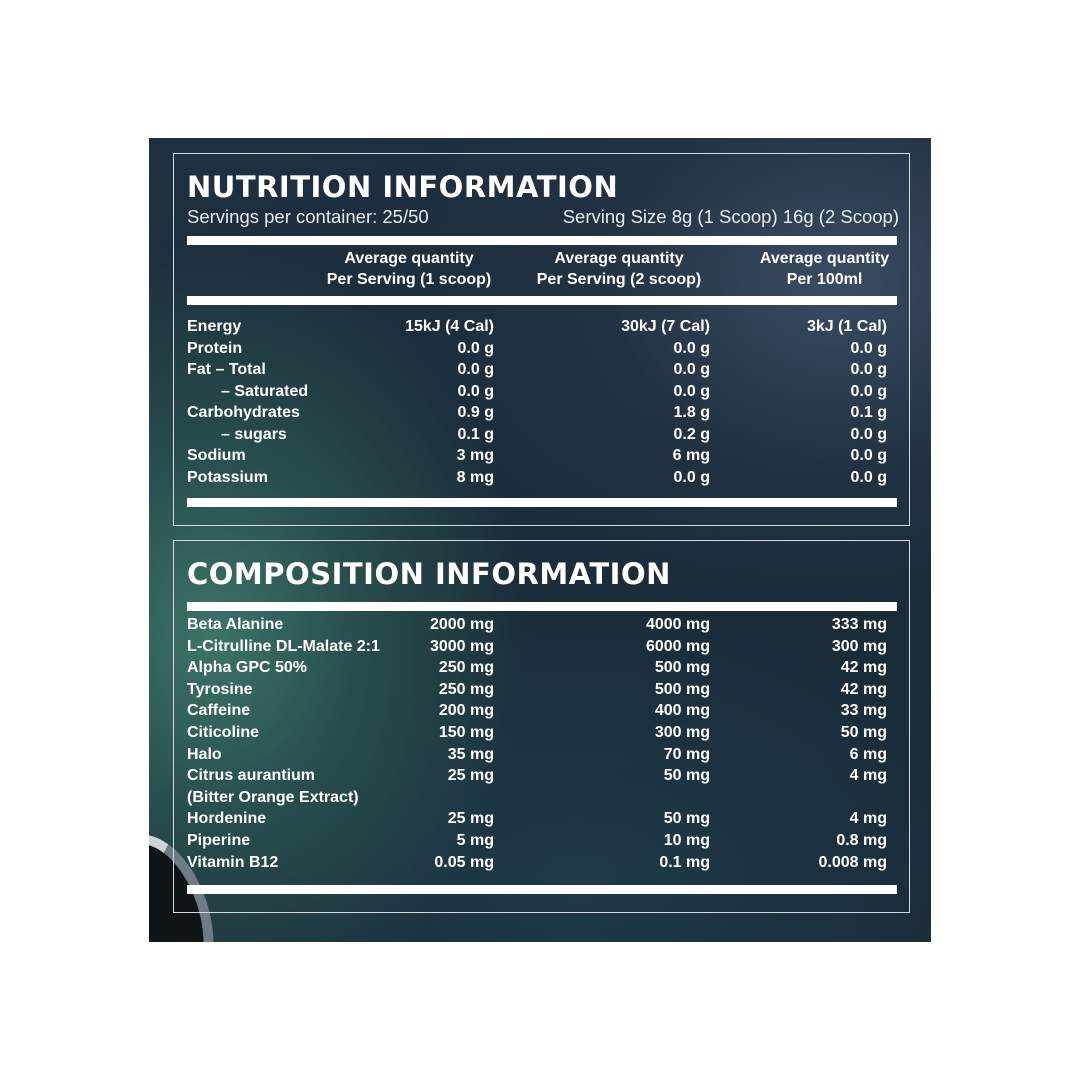 The height and width of the screenshot is (1080, 1080). What do you see at coordinates (684, 862) in the screenshot?
I see `row-value: 0.1 mg` at bounding box center [684, 862].